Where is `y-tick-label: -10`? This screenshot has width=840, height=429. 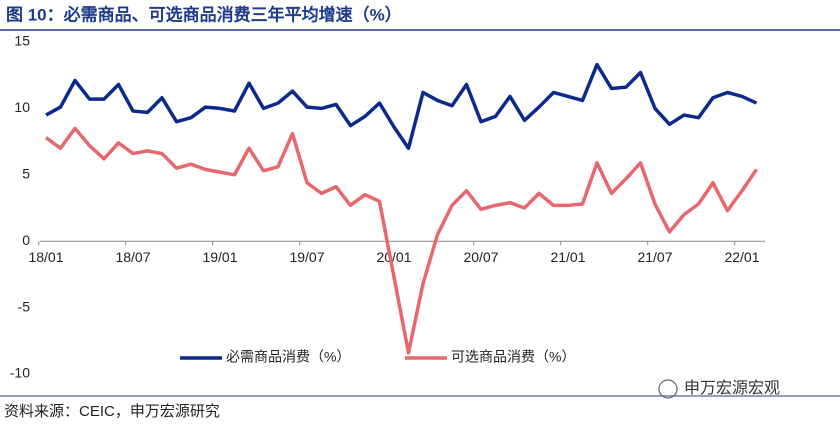
y-tick-label: -10 is located at coordinates (20, 373).